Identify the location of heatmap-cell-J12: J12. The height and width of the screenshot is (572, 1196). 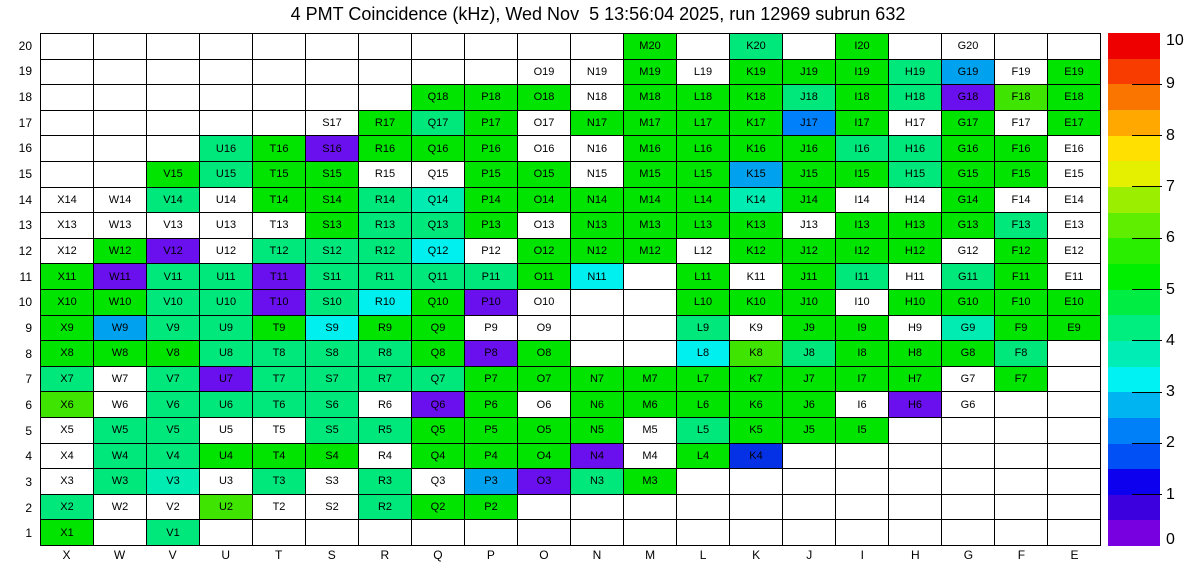
(809, 251).